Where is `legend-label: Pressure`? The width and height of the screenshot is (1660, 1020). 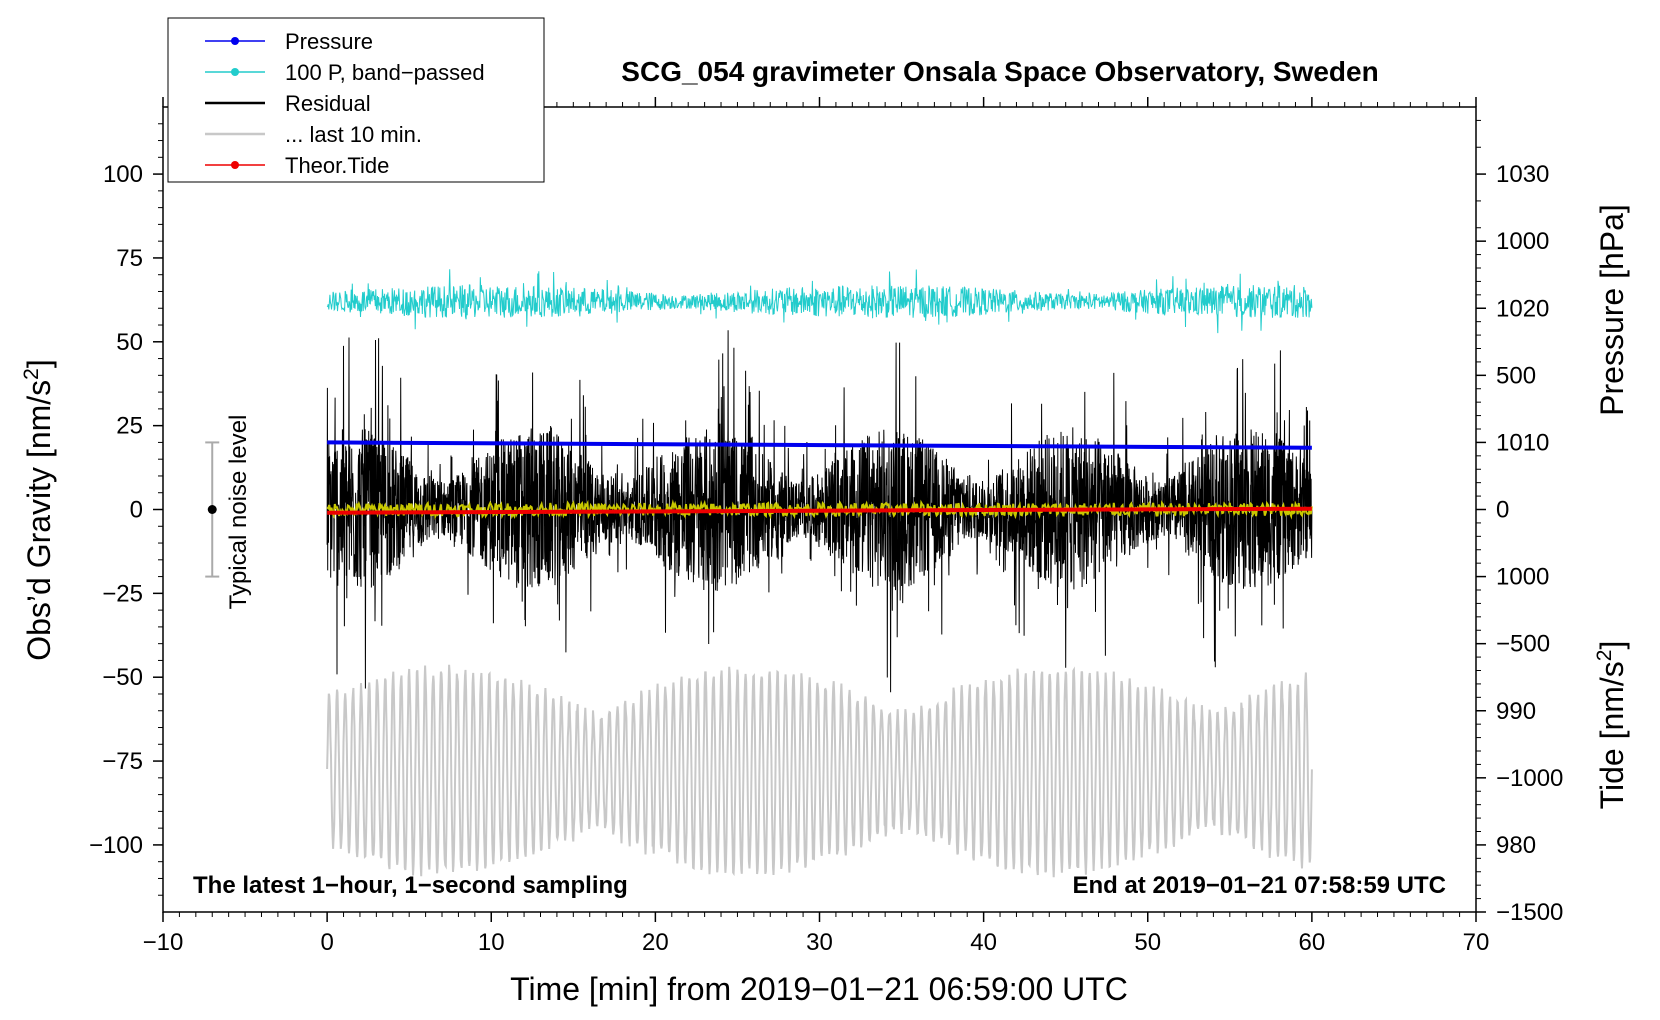 legend-label: Pressure is located at coordinates (329, 41).